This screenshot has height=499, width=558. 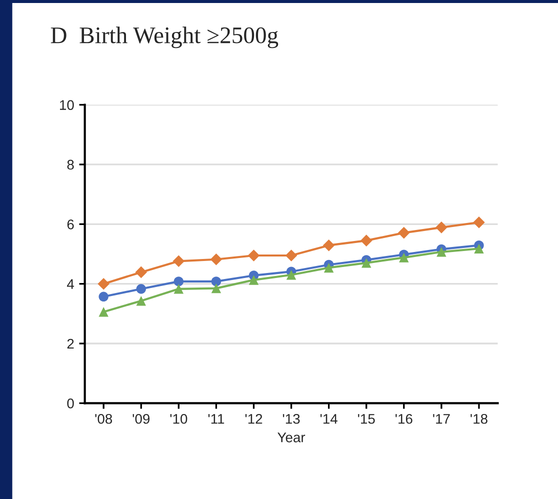 I want to click on x-tick-label: '14, so click(x=329, y=419).